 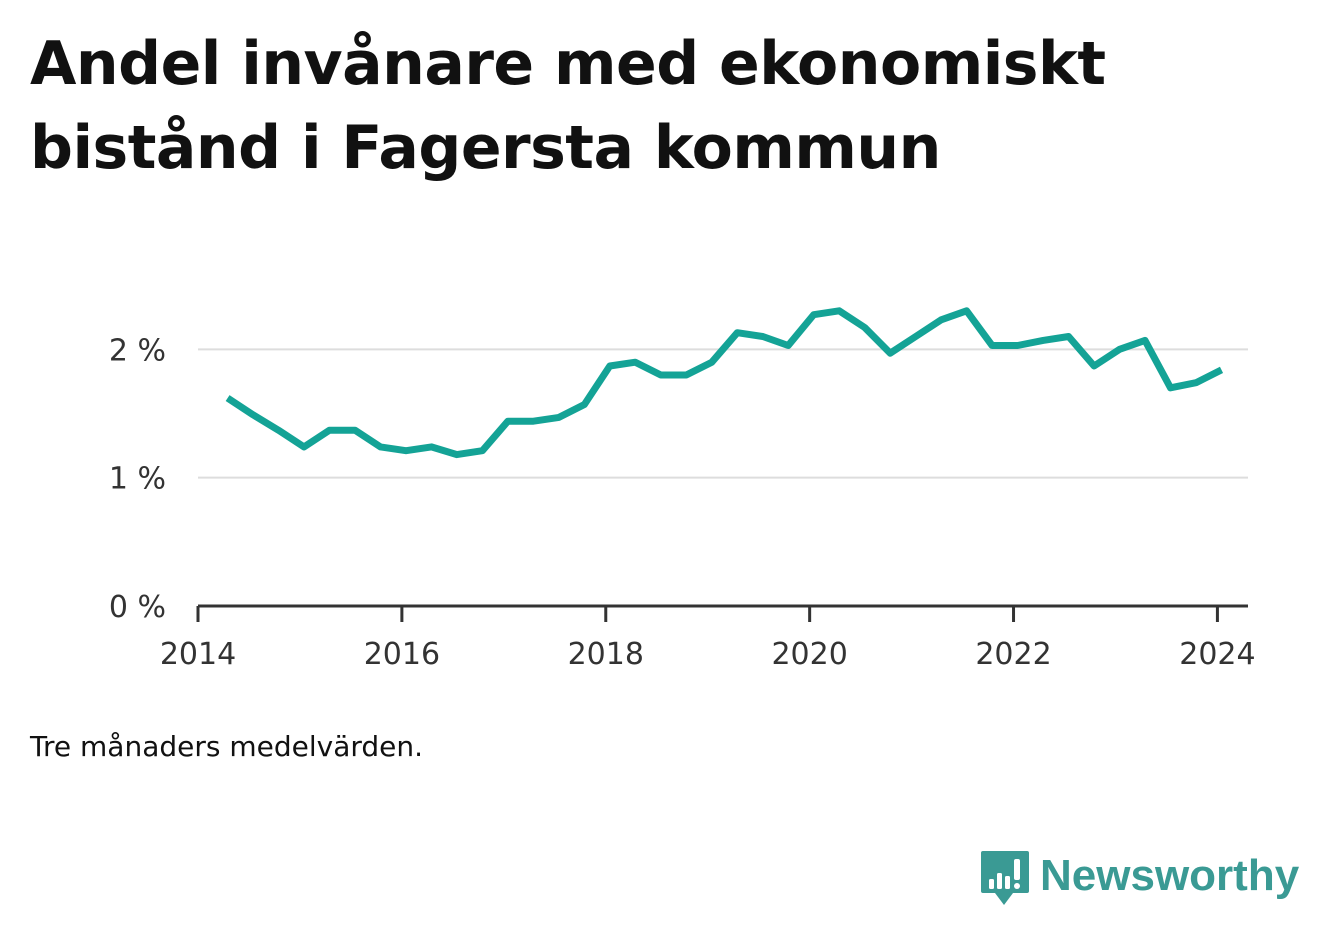 What do you see at coordinates (1170, 875) in the screenshot?
I see `brand-name: Newsworthy` at bounding box center [1170, 875].